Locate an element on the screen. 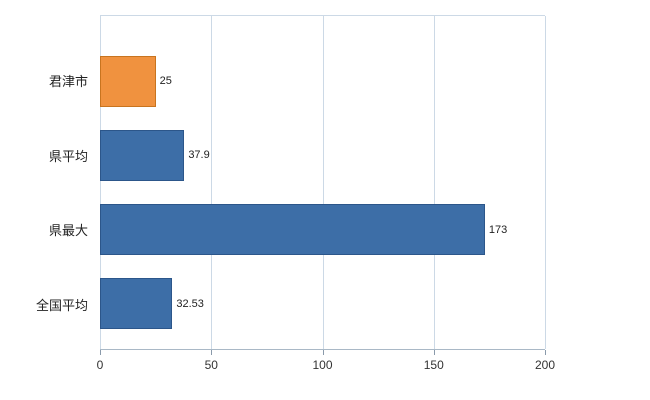 The width and height of the screenshot is (650, 400). x-axis-ticks is located at coordinates (323, 353).